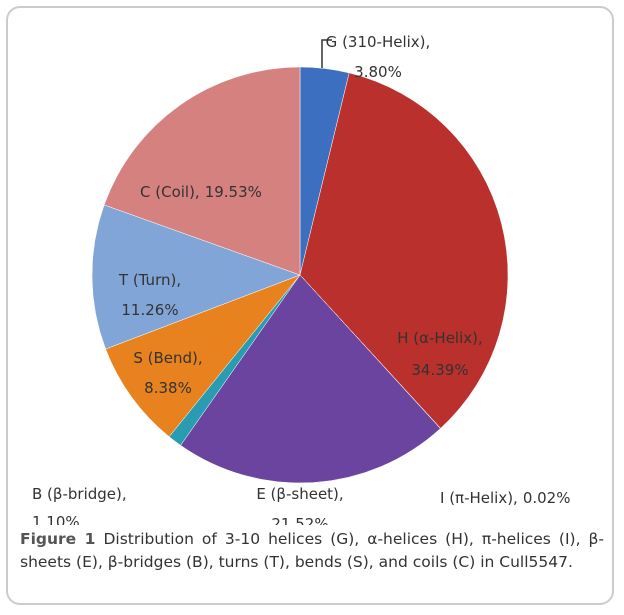 The height and width of the screenshot is (615, 624). I want to click on value-label: 11.26%, so click(149, 310).